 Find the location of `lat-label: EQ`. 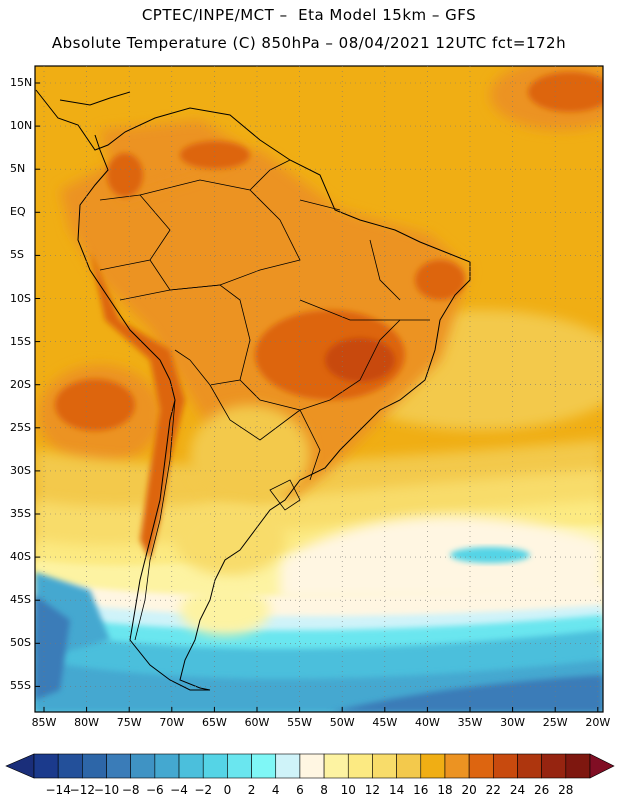

lat-label: EQ is located at coordinates (18, 212).